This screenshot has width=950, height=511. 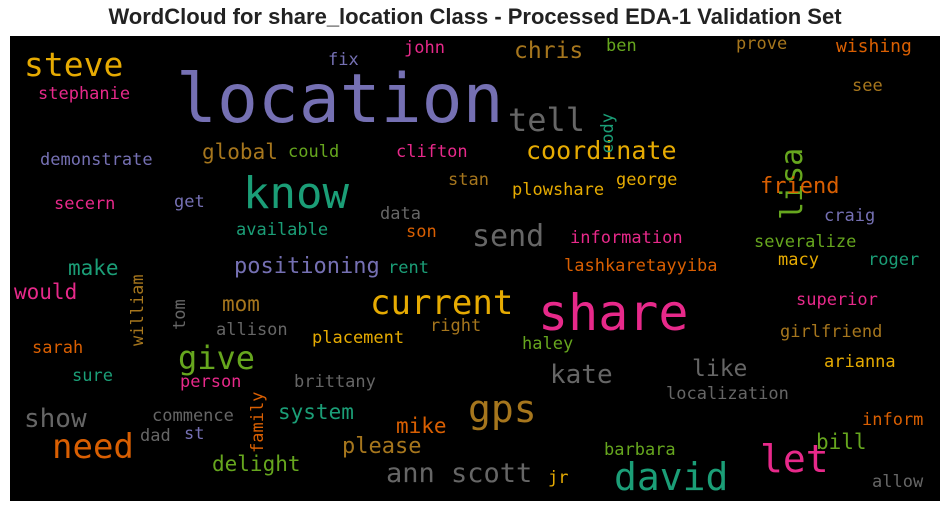 What do you see at coordinates (46, 292) in the screenshot?
I see `word-would: would` at bounding box center [46, 292].